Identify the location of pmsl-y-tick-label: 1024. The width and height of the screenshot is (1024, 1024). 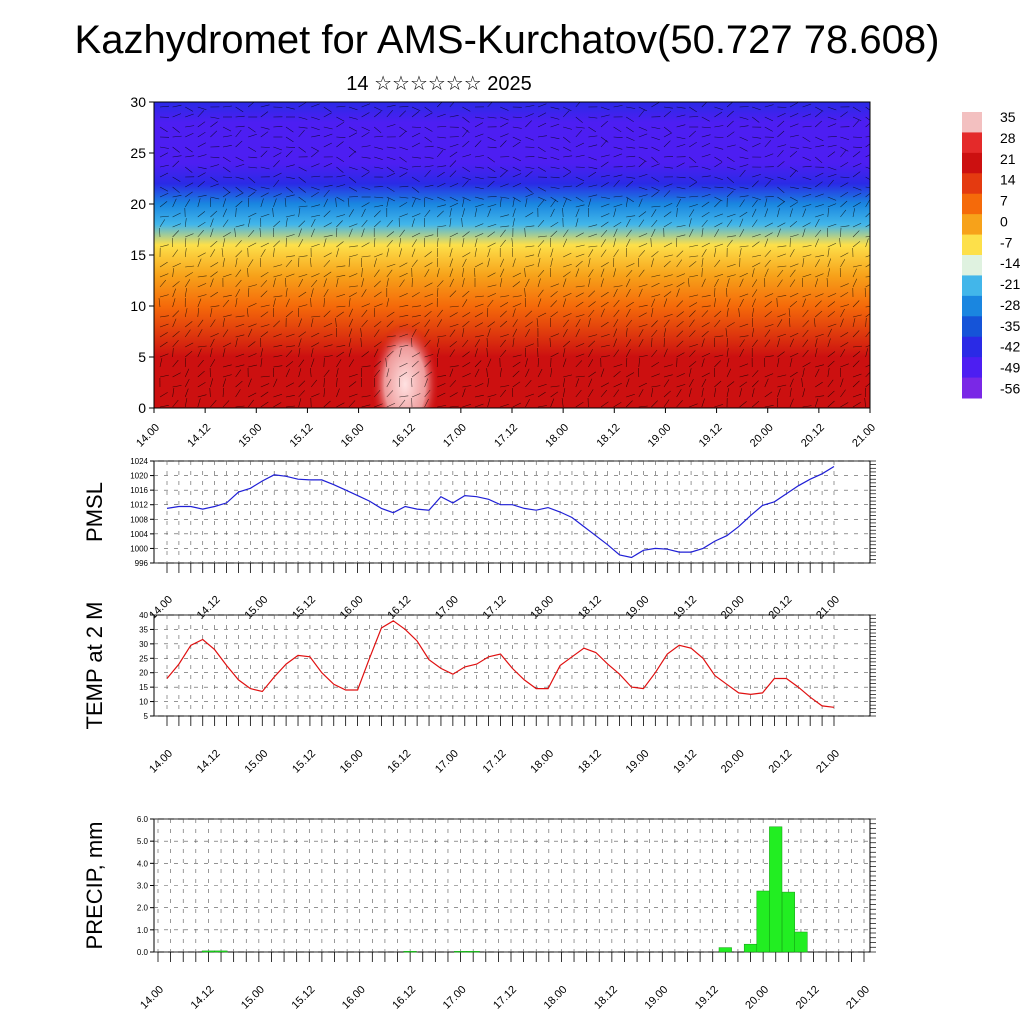
(139, 461).